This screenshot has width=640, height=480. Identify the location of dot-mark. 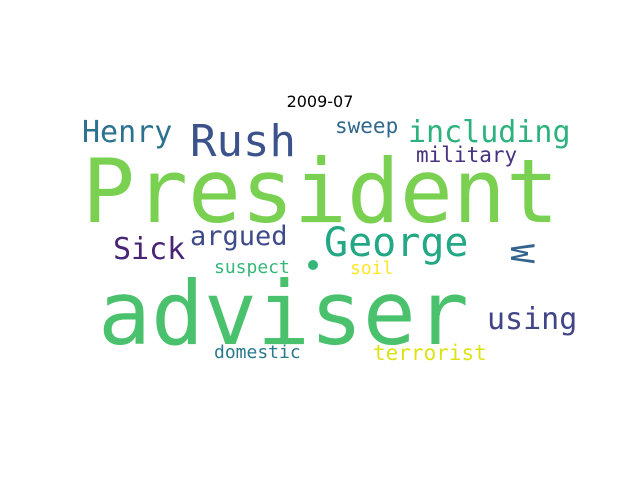
(313, 265).